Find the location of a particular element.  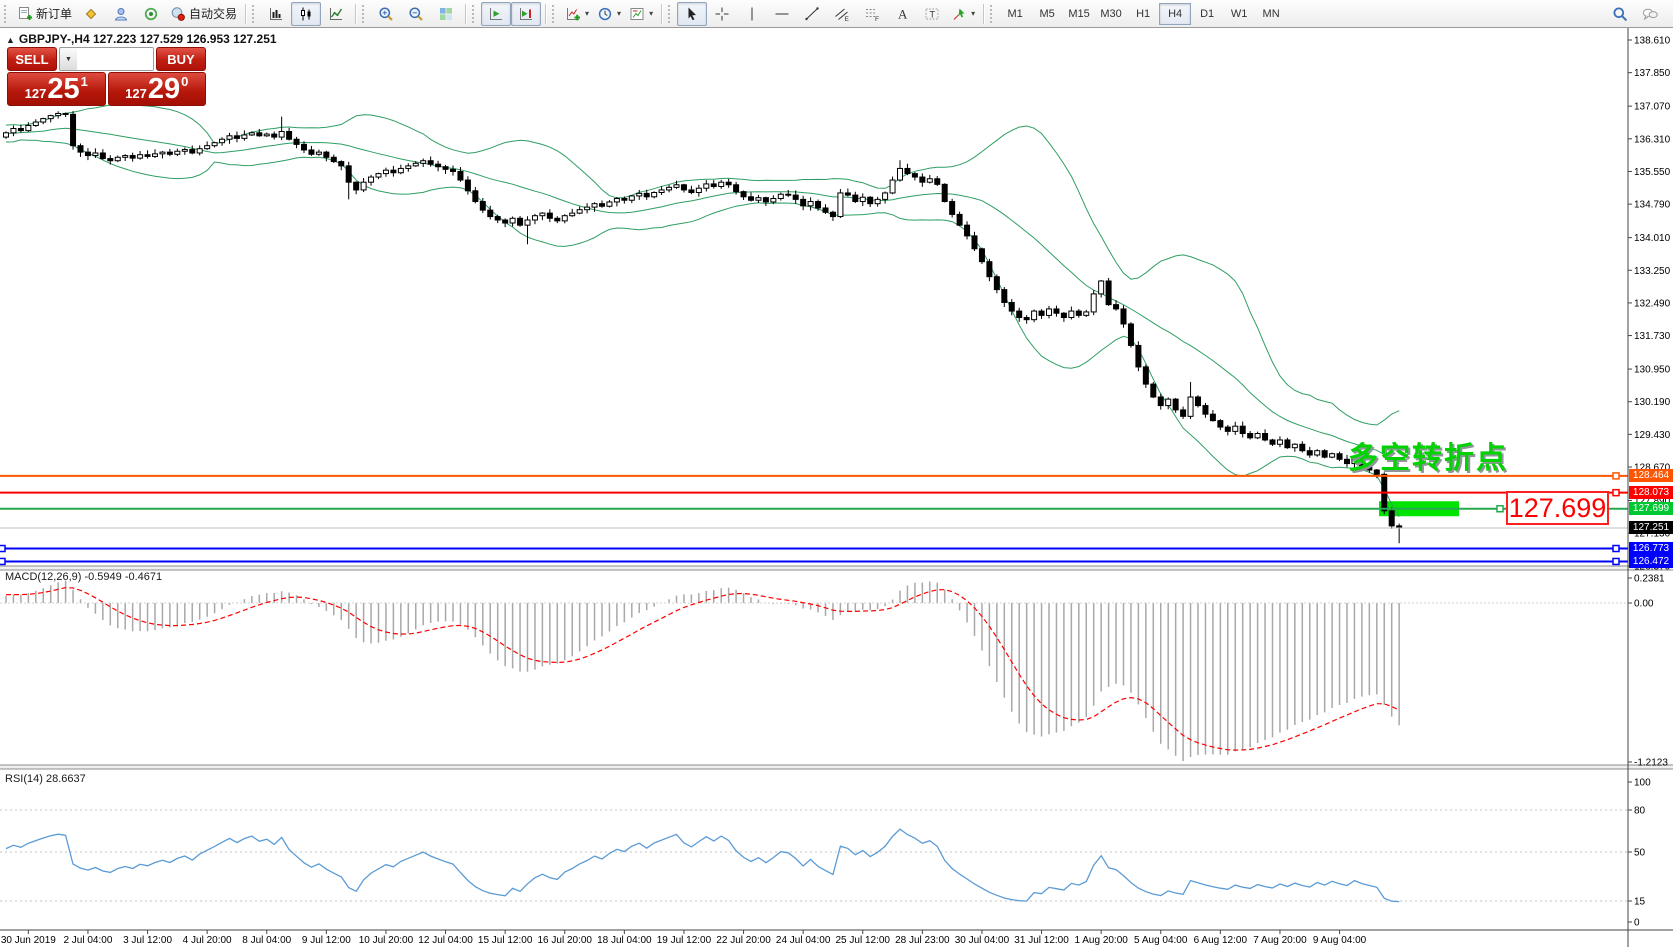

tile-windows-button is located at coordinates (446, 14).